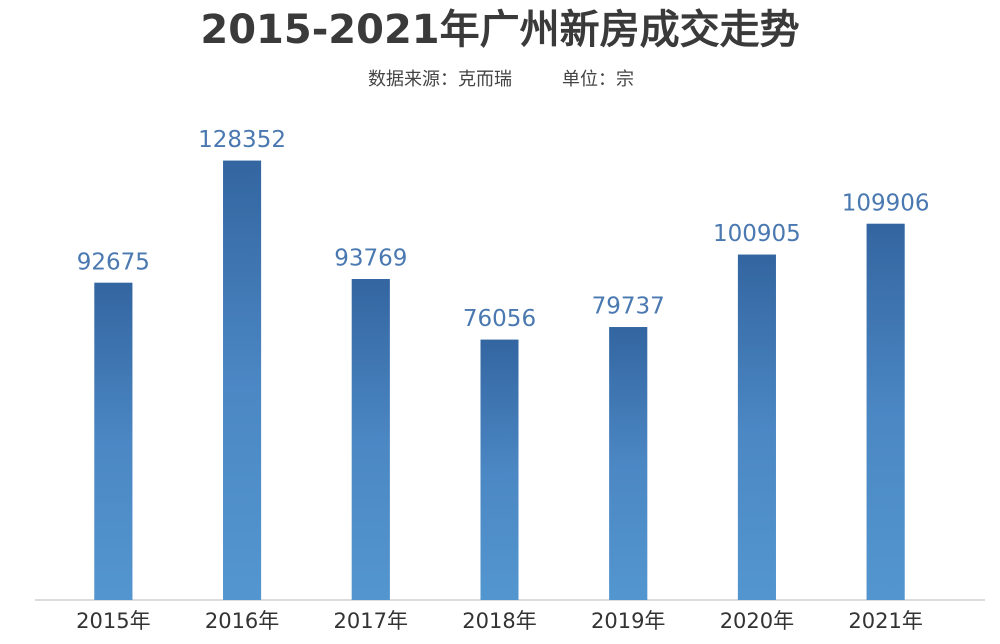 The height and width of the screenshot is (644, 1000). What do you see at coordinates (242, 140) in the screenshot?
I see `value-label: 128352` at bounding box center [242, 140].